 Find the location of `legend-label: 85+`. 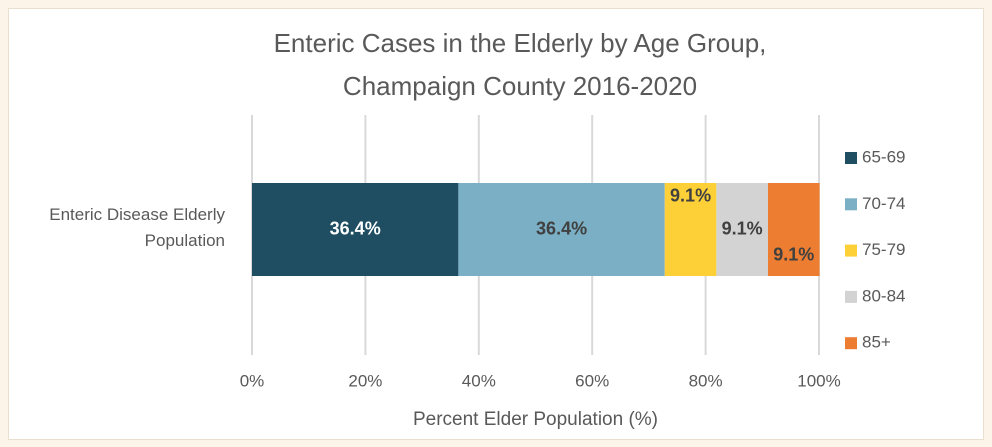

legend-label: 85+ is located at coordinates (876, 342).